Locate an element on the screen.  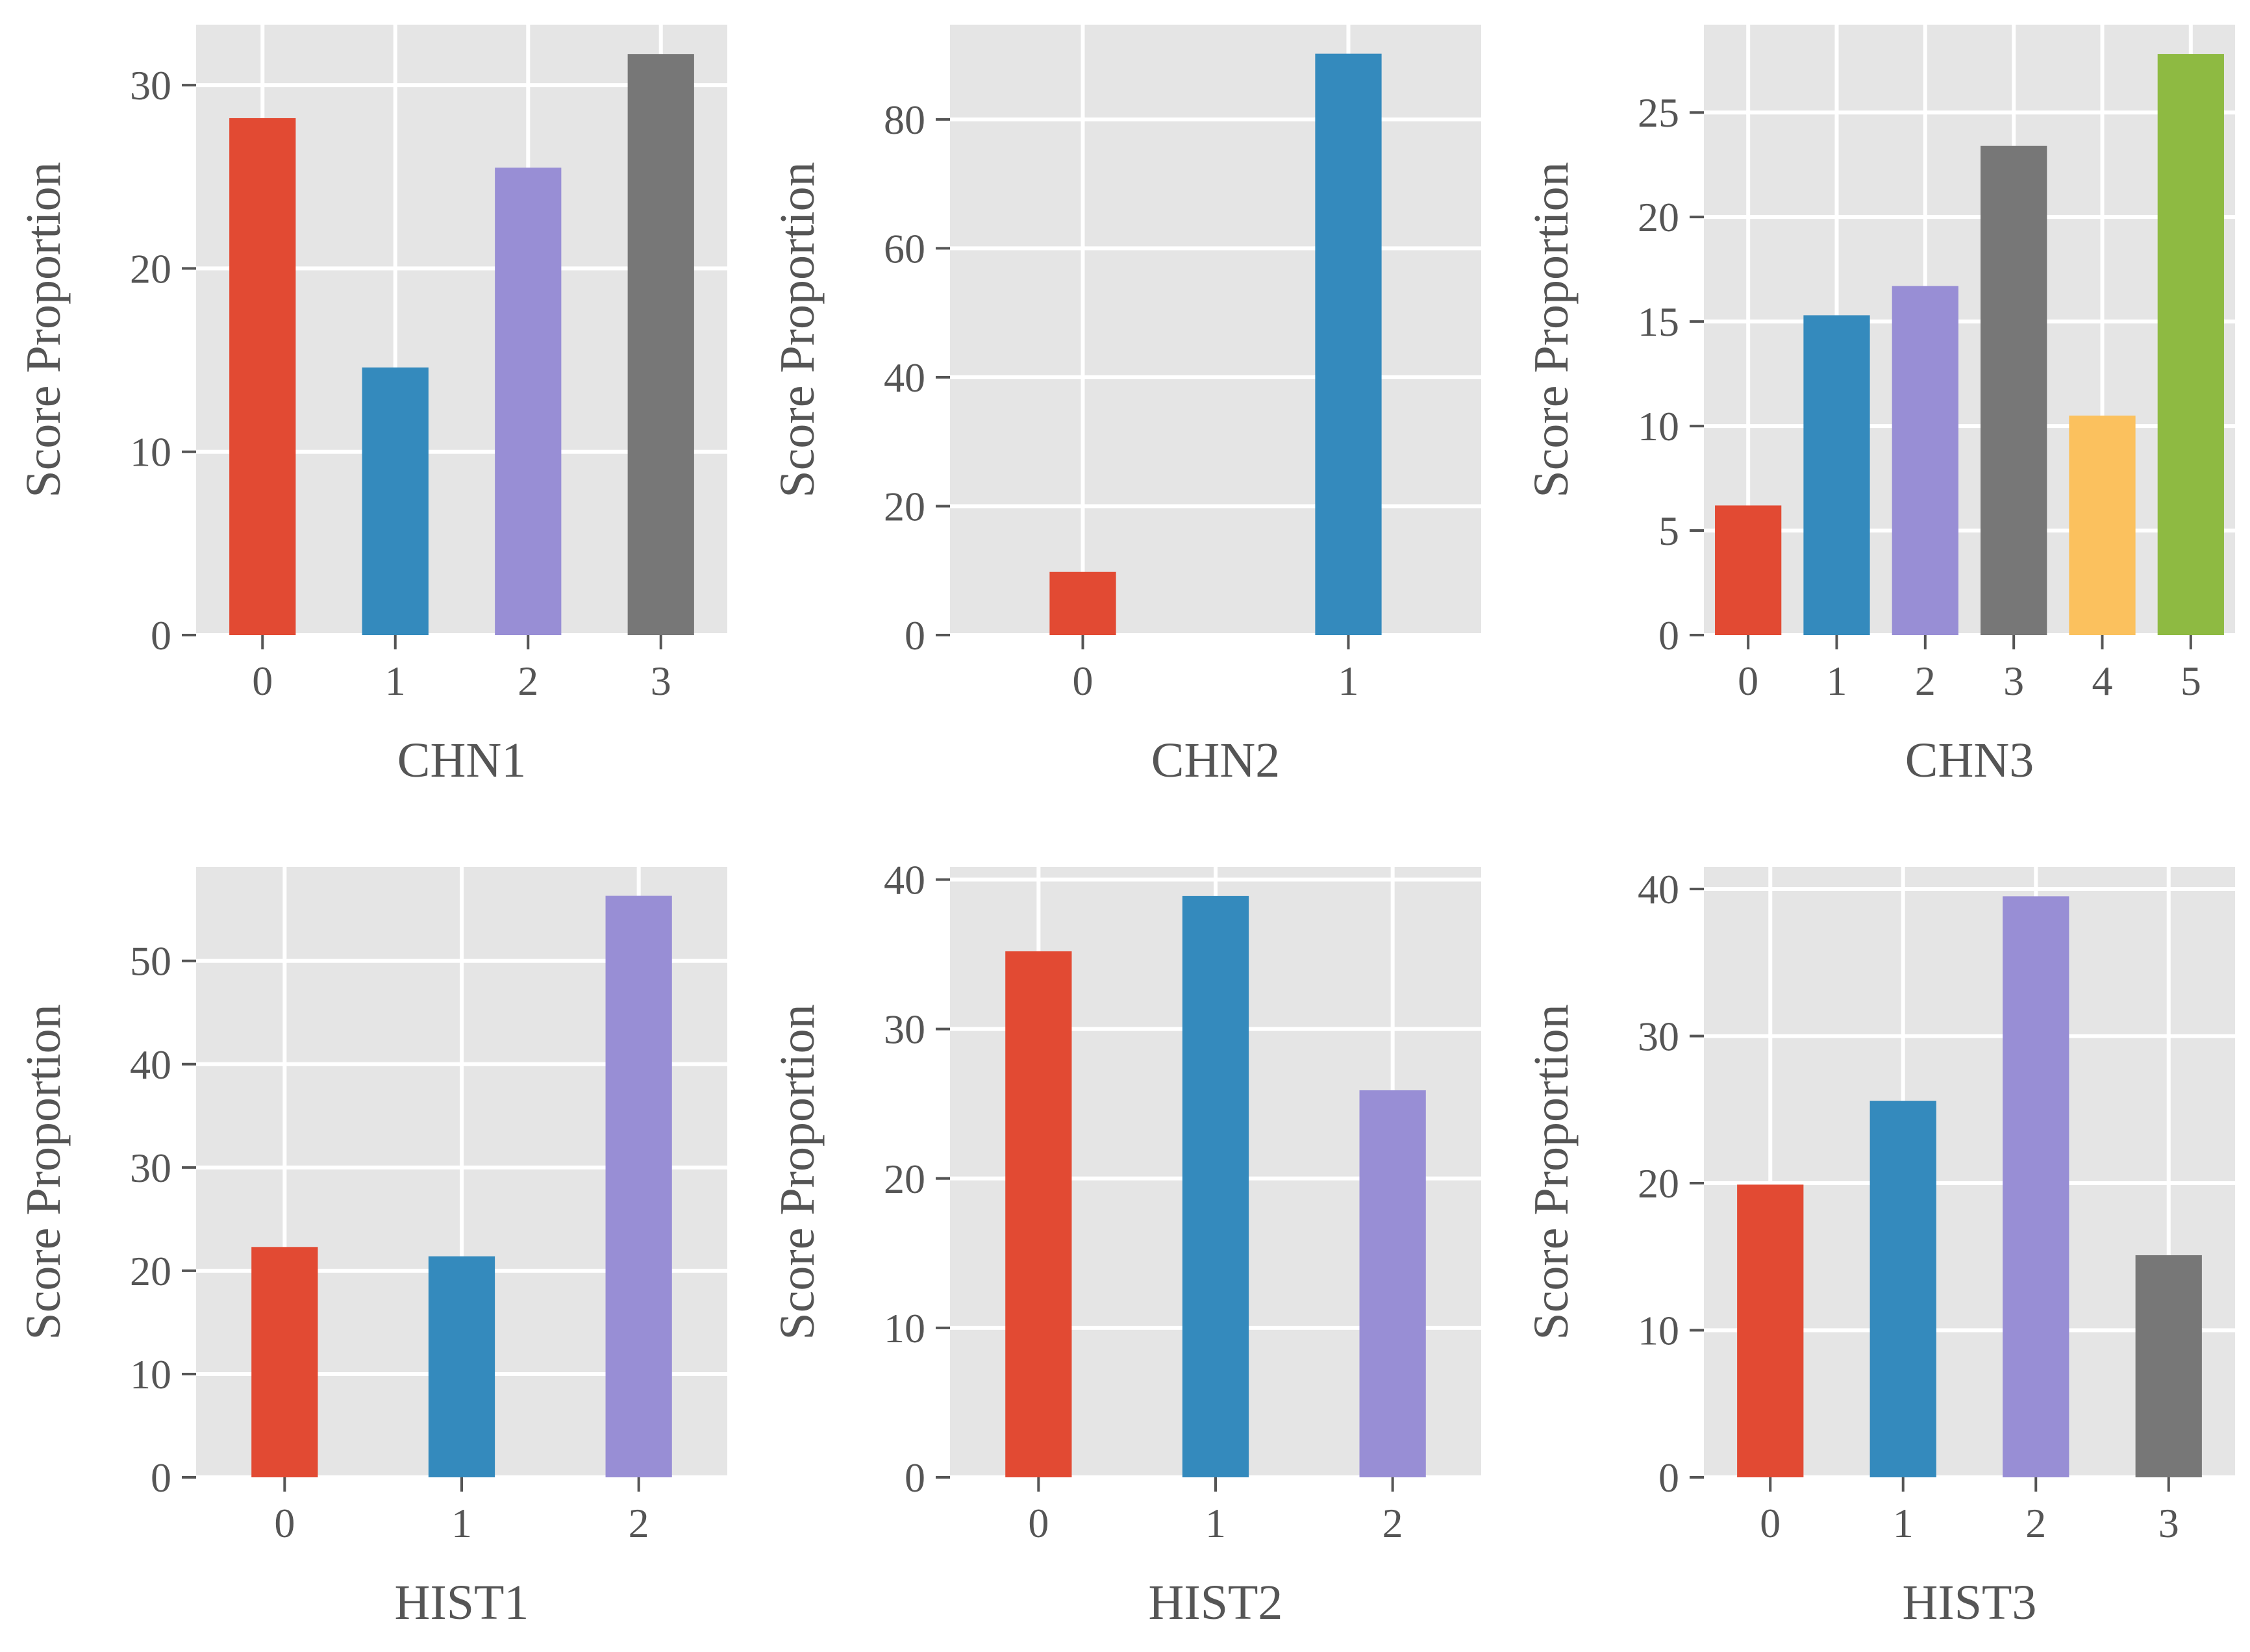
chart-panel-chn3: 0 5 10 15 20 25 0 1 2 3 4 5 CHN3 Score Proportion is located at coordinates (1880, 407).